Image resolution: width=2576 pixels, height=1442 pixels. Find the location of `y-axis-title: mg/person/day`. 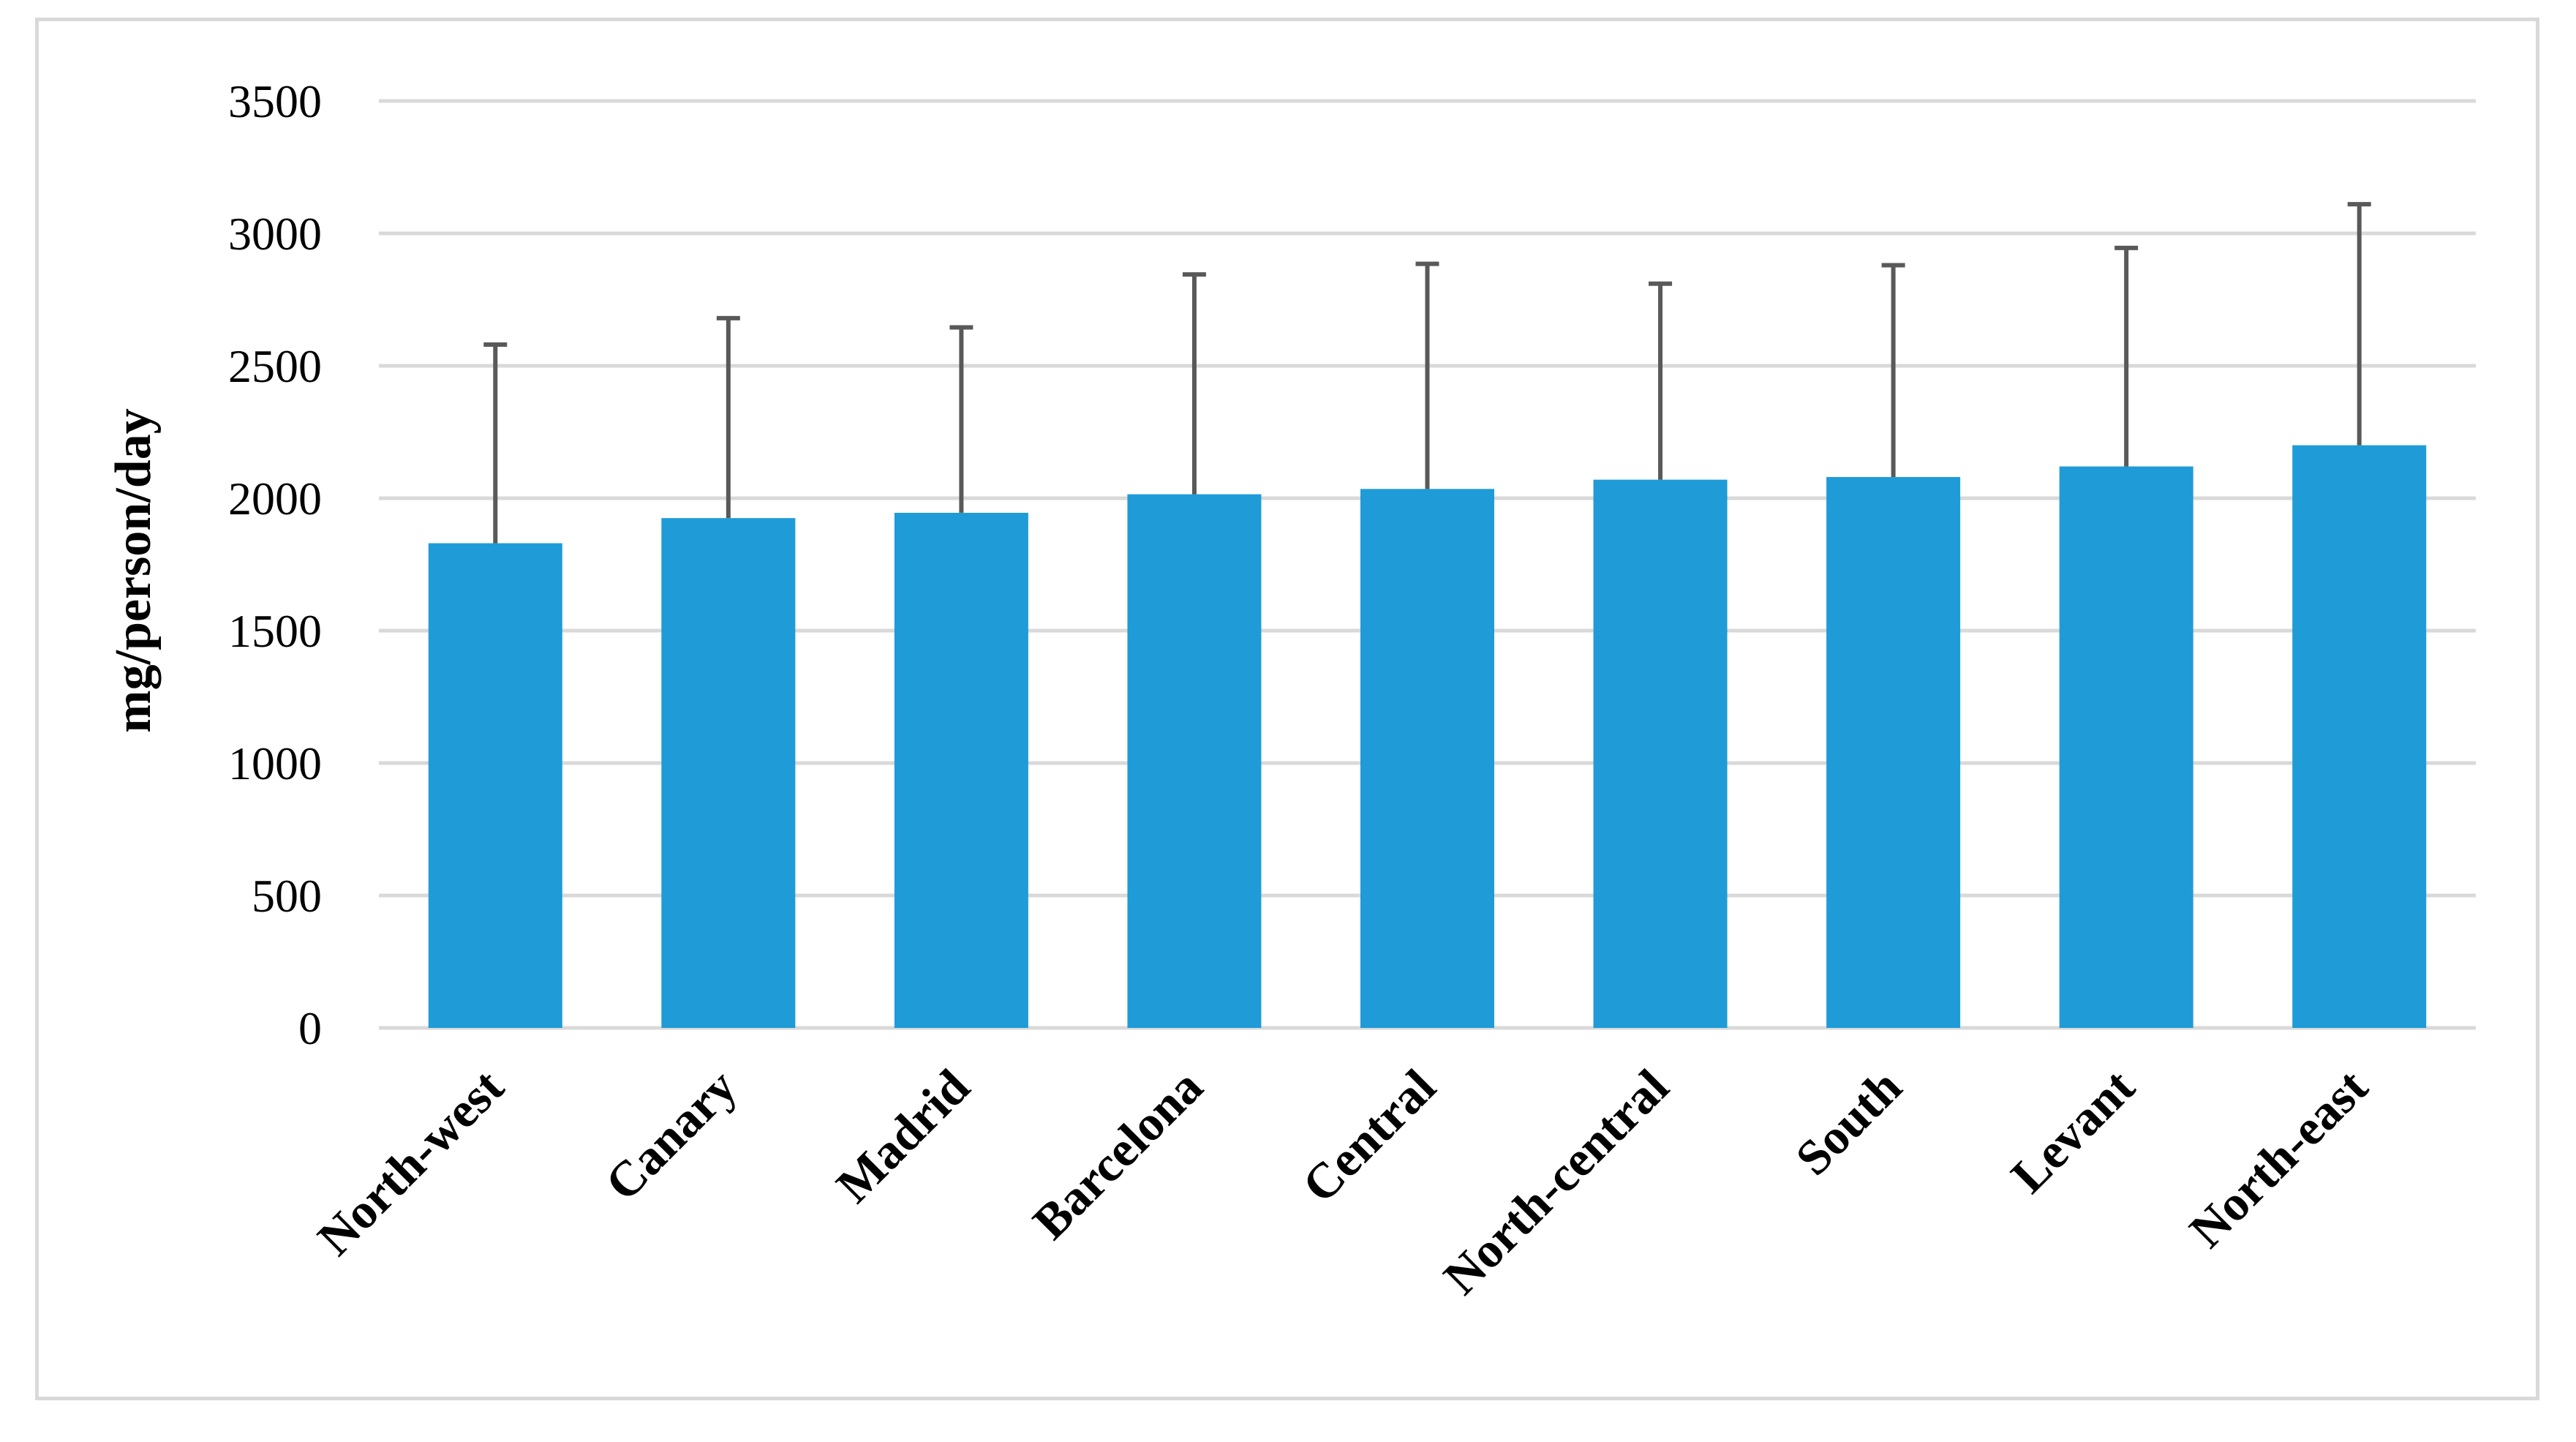

y-axis-title: mg/person/day is located at coordinates (133, 570).